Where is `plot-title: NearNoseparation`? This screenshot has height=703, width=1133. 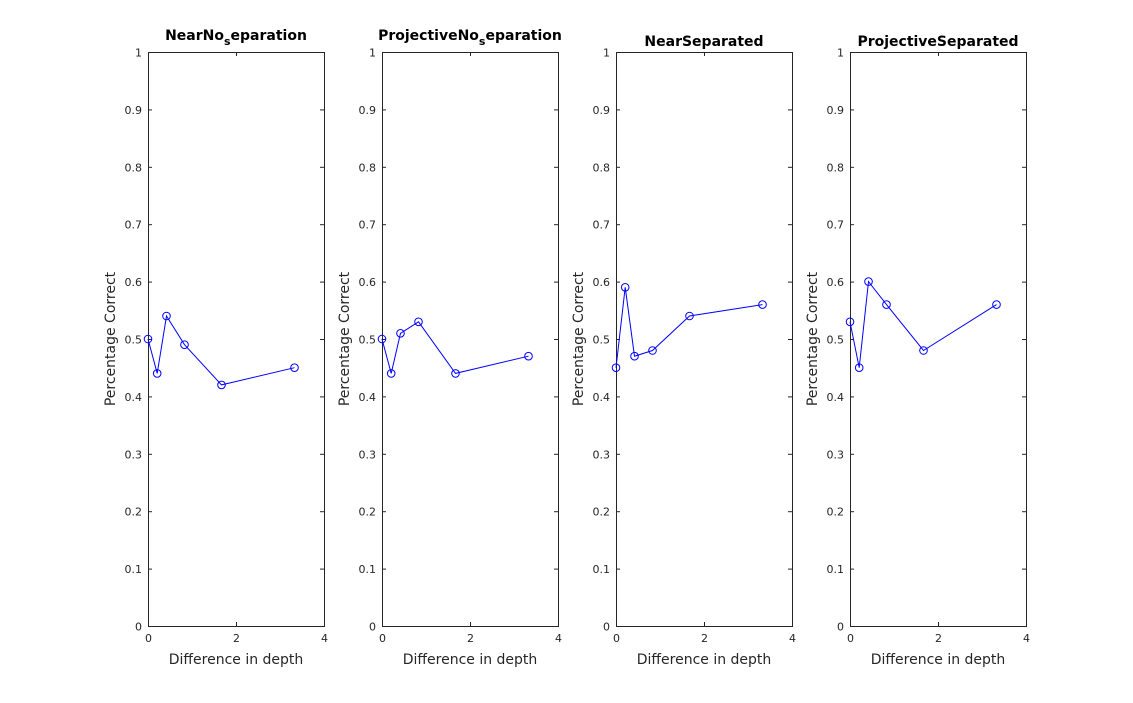 plot-title: NearNoseparation is located at coordinates (236, 38).